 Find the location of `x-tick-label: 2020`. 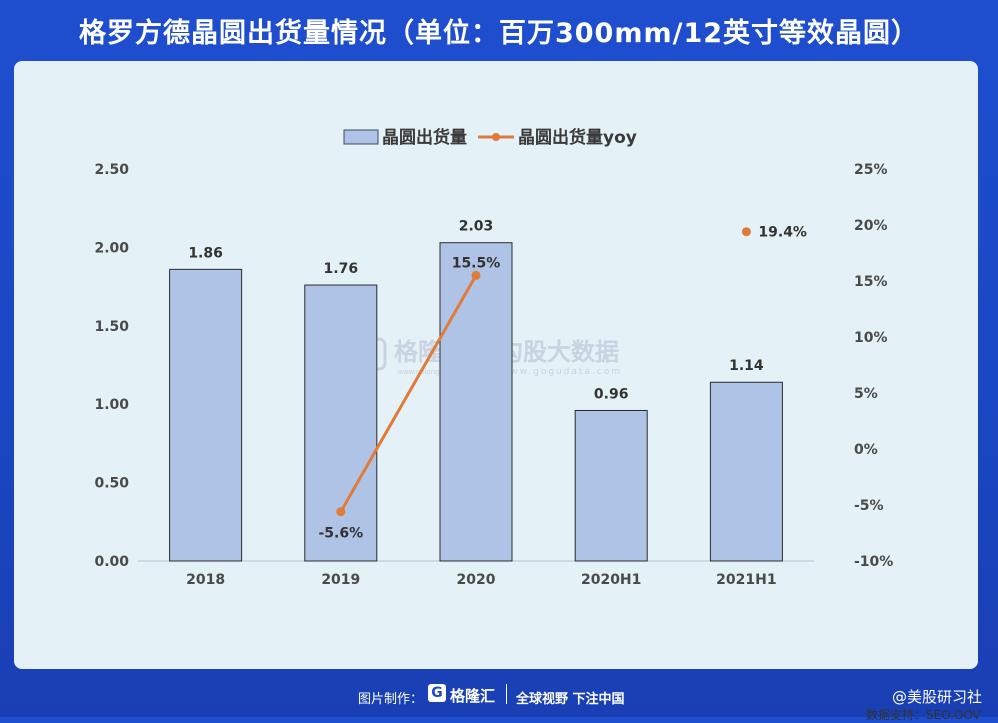

x-tick-label: 2020 is located at coordinates (476, 580).